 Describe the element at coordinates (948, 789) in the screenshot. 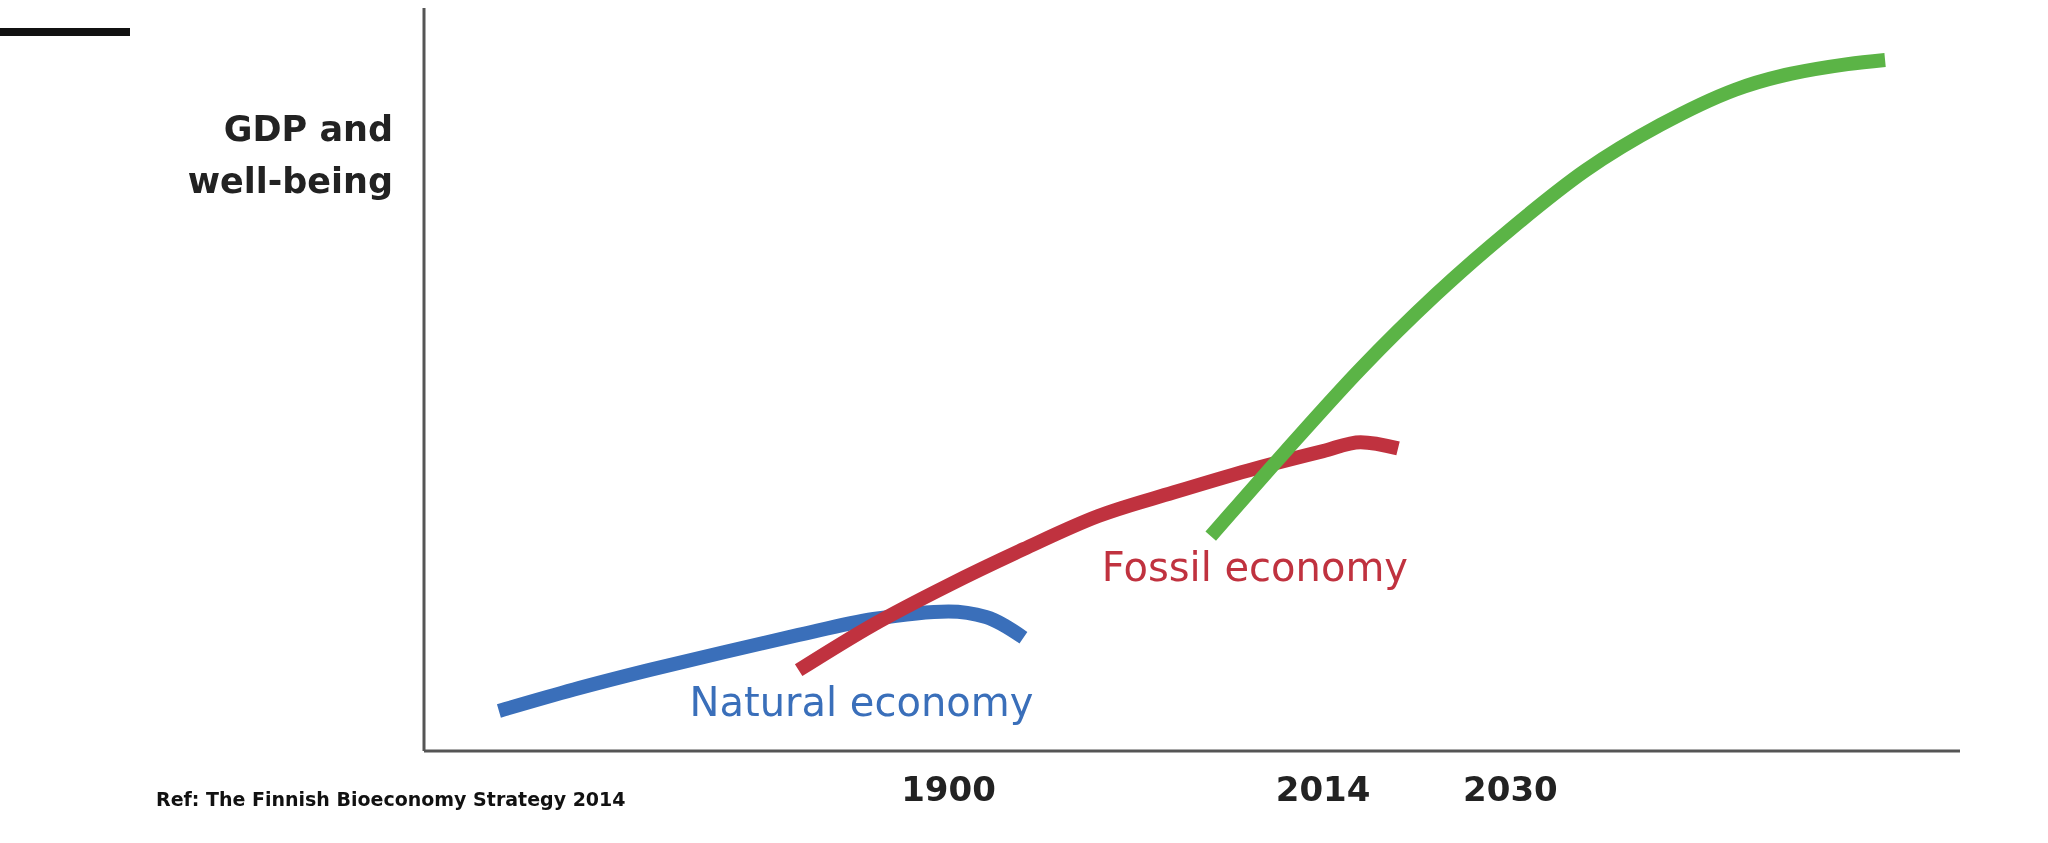

I see `x-tick-label: 1900` at that location.